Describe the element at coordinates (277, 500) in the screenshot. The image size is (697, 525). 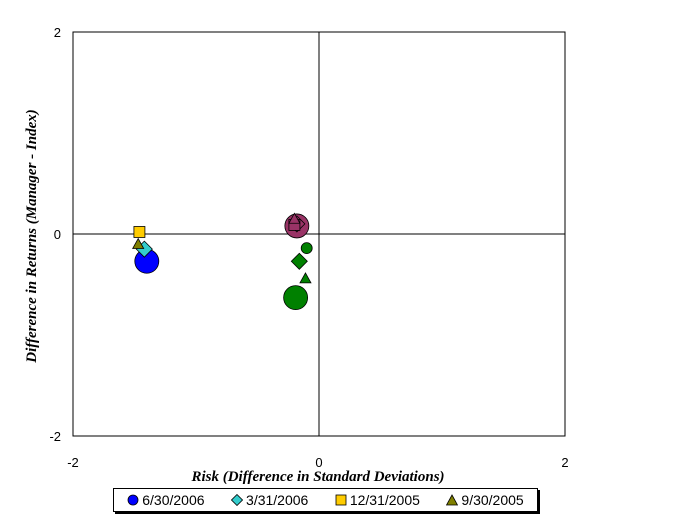
I see `legend-label: 3/31/2006` at that location.